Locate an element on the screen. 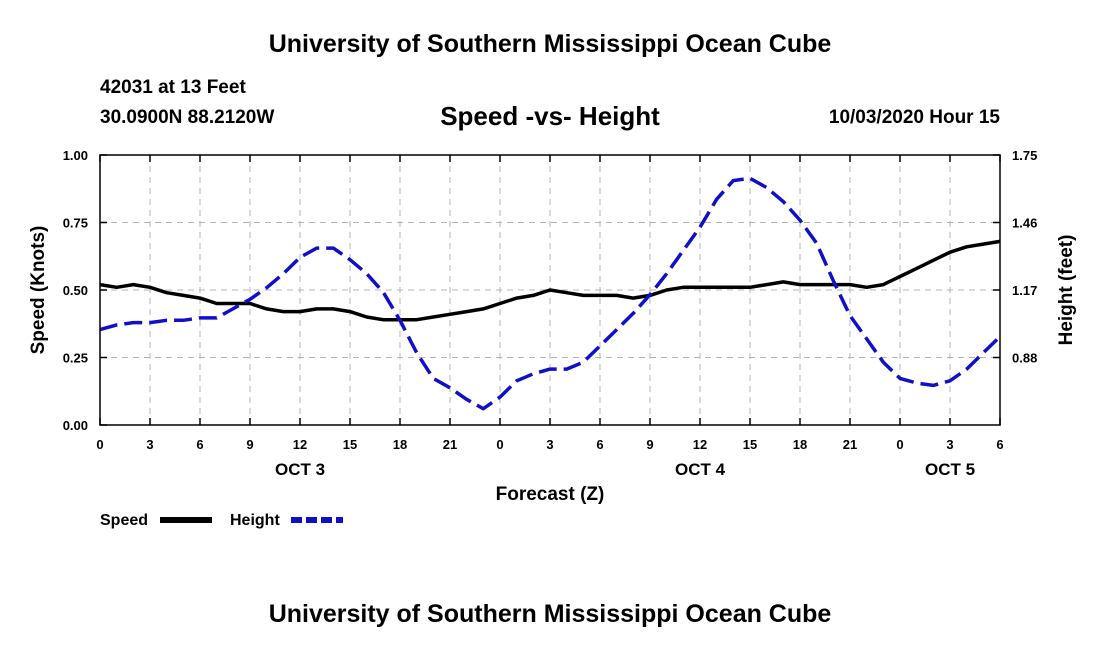 This screenshot has width=1100, height=650. chart-title: Speed -vs- Height is located at coordinates (550, 116).